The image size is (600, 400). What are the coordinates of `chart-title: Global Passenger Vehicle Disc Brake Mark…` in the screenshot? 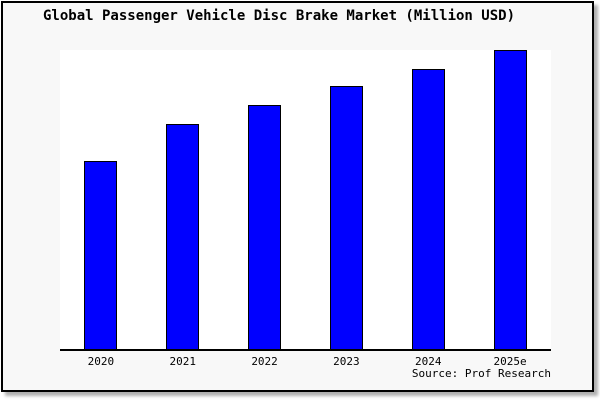 It's located at (279, 16).